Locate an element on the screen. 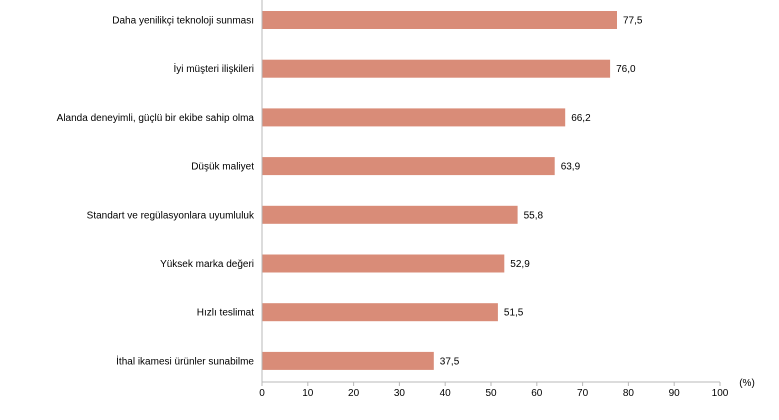 The height and width of the screenshot is (420, 779). x-tick-label: 60 is located at coordinates (537, 393).